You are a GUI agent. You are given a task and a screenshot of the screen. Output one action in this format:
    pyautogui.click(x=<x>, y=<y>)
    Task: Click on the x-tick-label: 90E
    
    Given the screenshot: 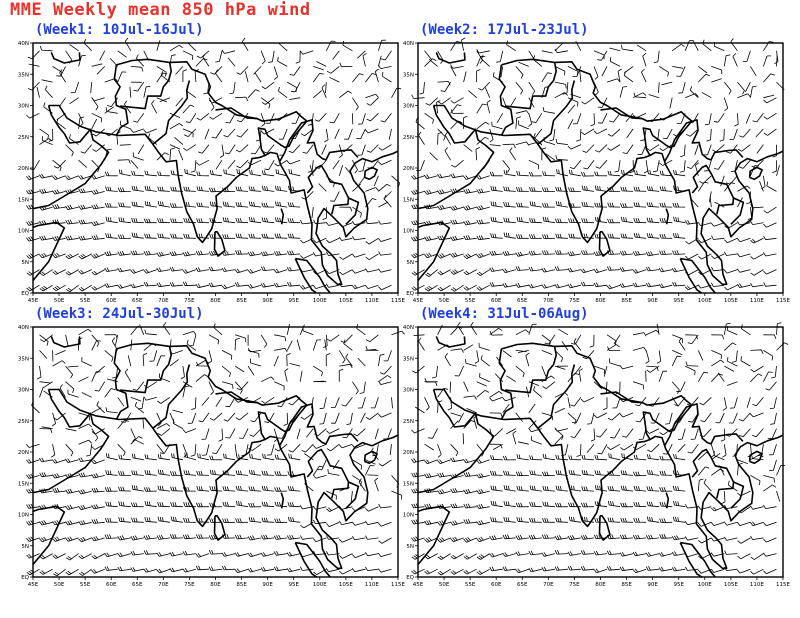 What is the action you would take?
    pyautogui.click(x=652, y=585)
    